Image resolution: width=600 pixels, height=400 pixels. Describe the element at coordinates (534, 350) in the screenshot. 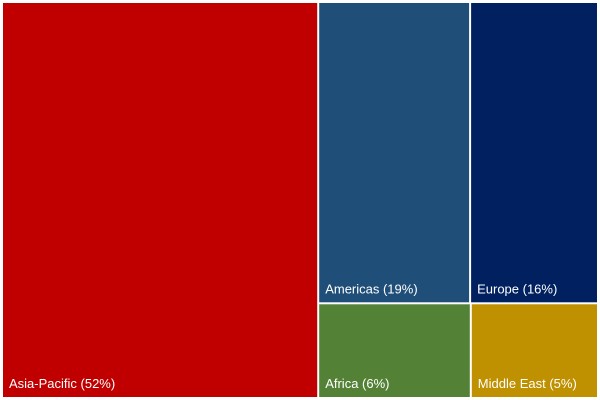

I see `tile-middle-east` at that location.